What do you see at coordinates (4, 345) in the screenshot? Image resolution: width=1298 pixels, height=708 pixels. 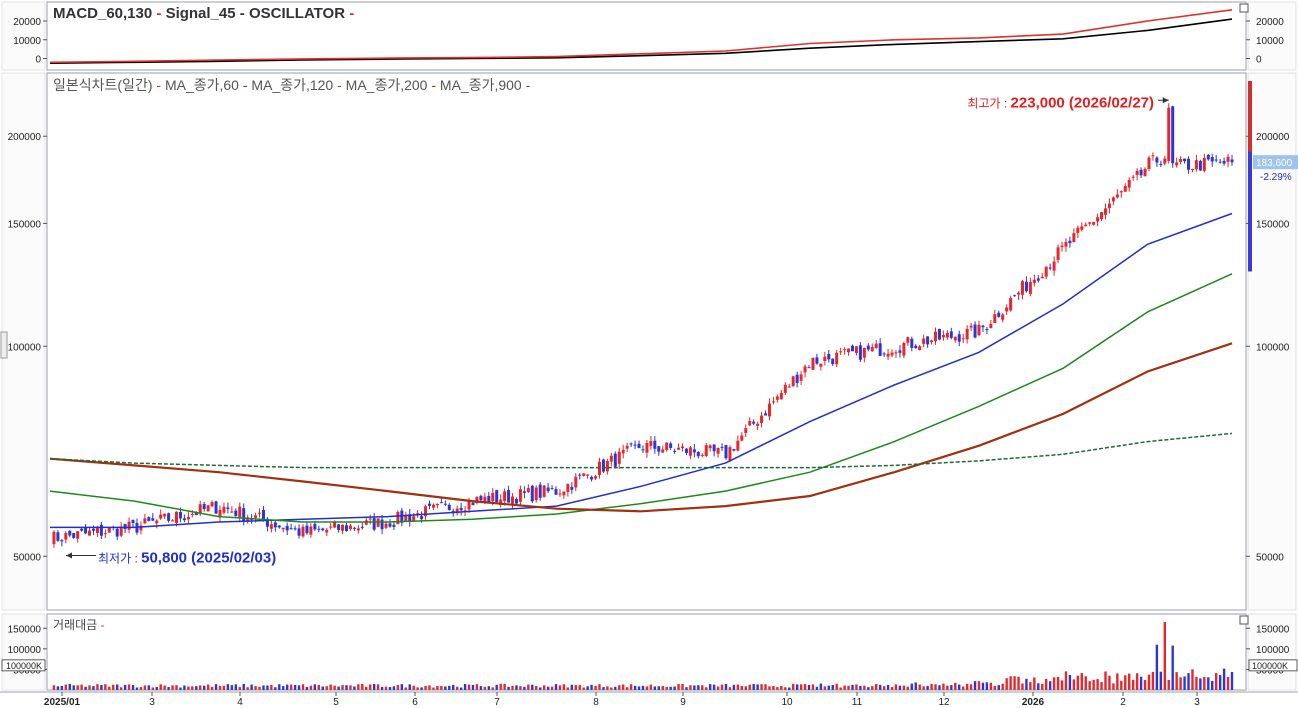 I see `left-scroll-handle` at bounding box center [4, 345].